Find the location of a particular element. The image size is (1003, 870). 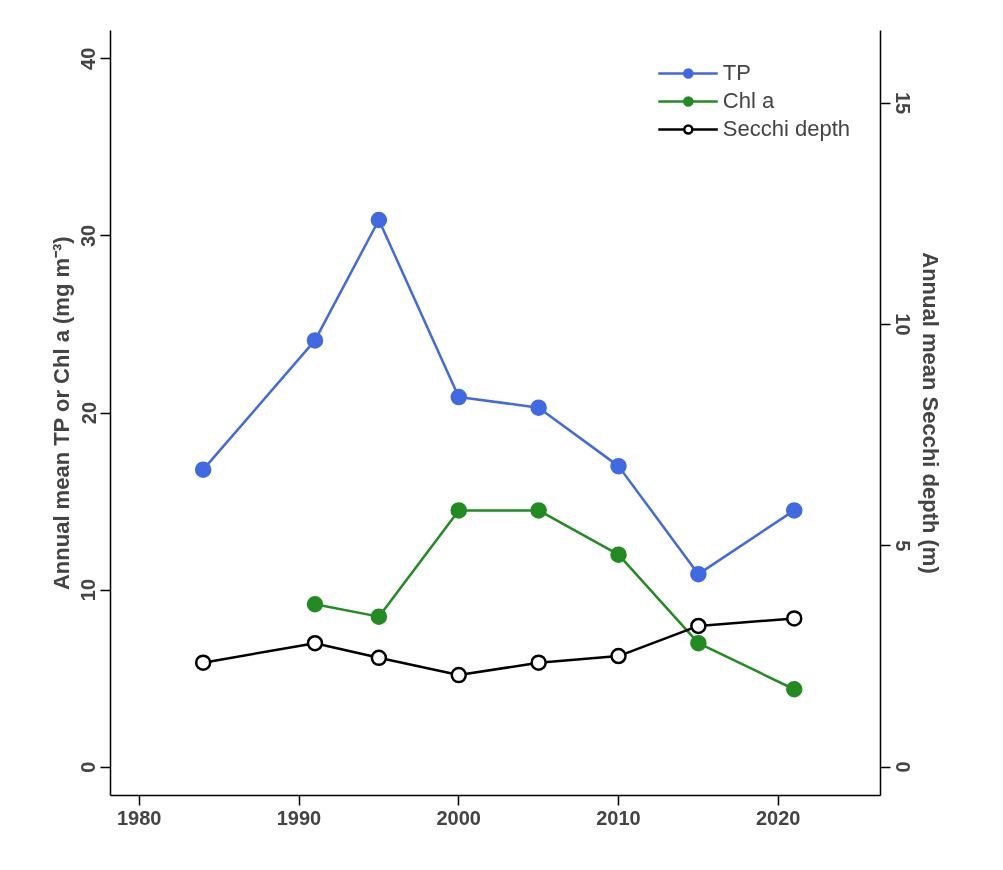

x-tick-label: 2010 is located at coordinates (618, 817).